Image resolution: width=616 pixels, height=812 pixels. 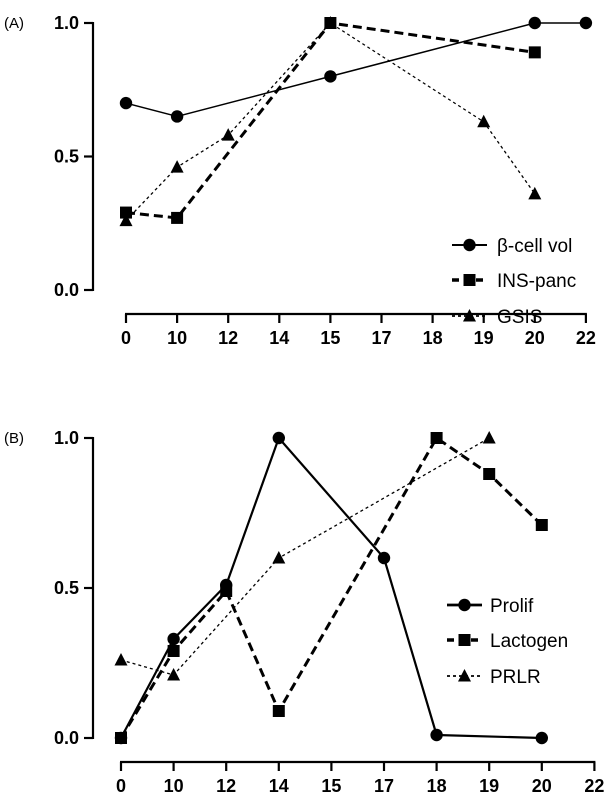 I want to click on legend-label: PRLR, so click(x=515, y=677).